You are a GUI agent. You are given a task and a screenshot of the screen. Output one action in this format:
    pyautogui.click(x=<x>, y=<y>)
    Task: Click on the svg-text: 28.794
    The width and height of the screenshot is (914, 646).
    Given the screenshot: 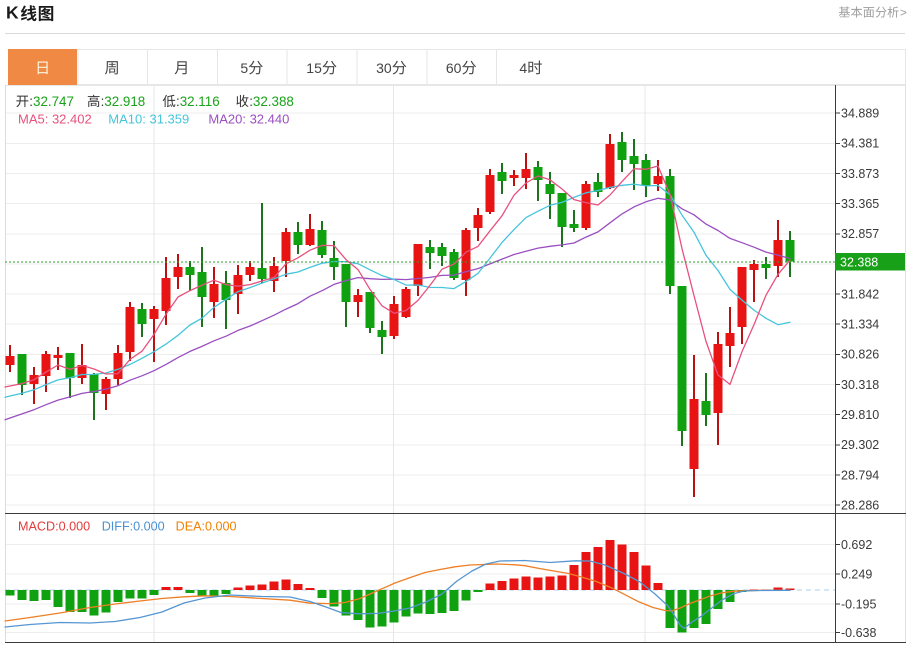 What is the action you would take?
    pyautogui.click(x=860, y=475)
    